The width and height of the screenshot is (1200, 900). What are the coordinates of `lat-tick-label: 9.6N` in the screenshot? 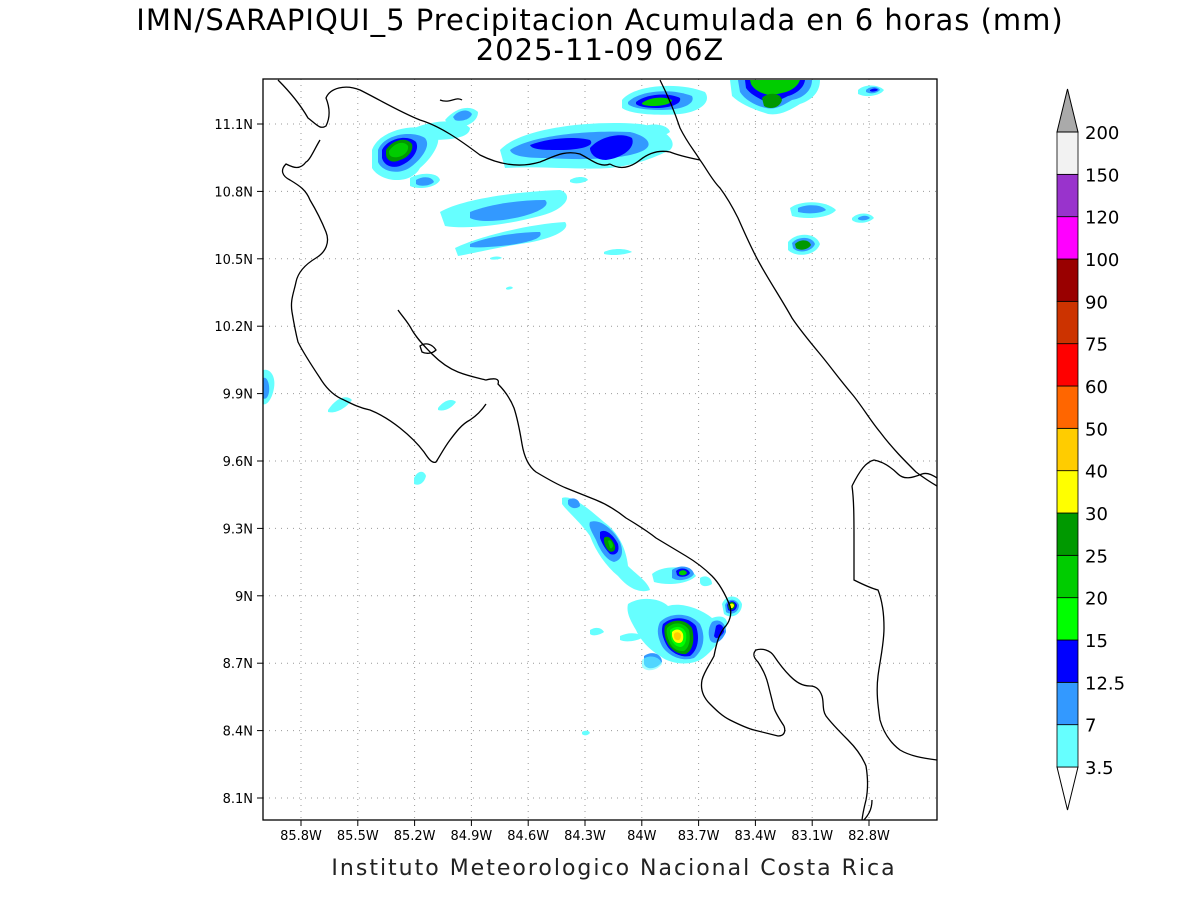 It's located at (238, 462).